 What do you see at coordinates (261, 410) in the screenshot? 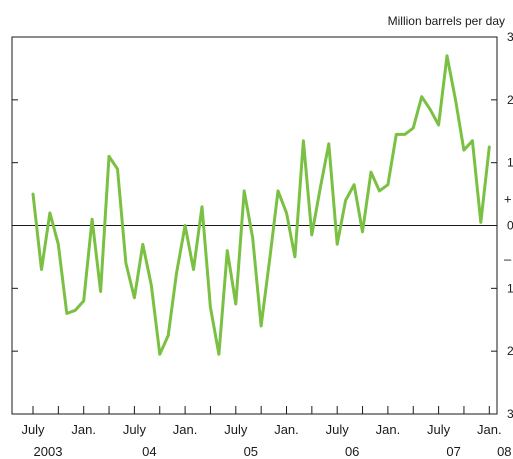
I see `x-axis-ticks` at bounding box center [261, 410].